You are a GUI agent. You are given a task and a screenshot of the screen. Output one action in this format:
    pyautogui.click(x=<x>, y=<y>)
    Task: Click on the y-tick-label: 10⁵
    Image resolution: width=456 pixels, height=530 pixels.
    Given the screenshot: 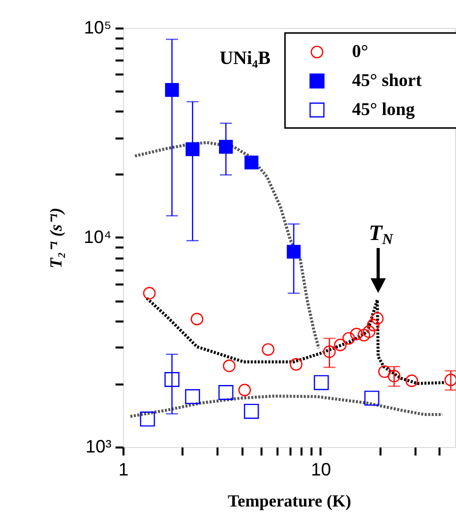 What is the action you would take?
    pyautogui.click(x=98, y=28)
    